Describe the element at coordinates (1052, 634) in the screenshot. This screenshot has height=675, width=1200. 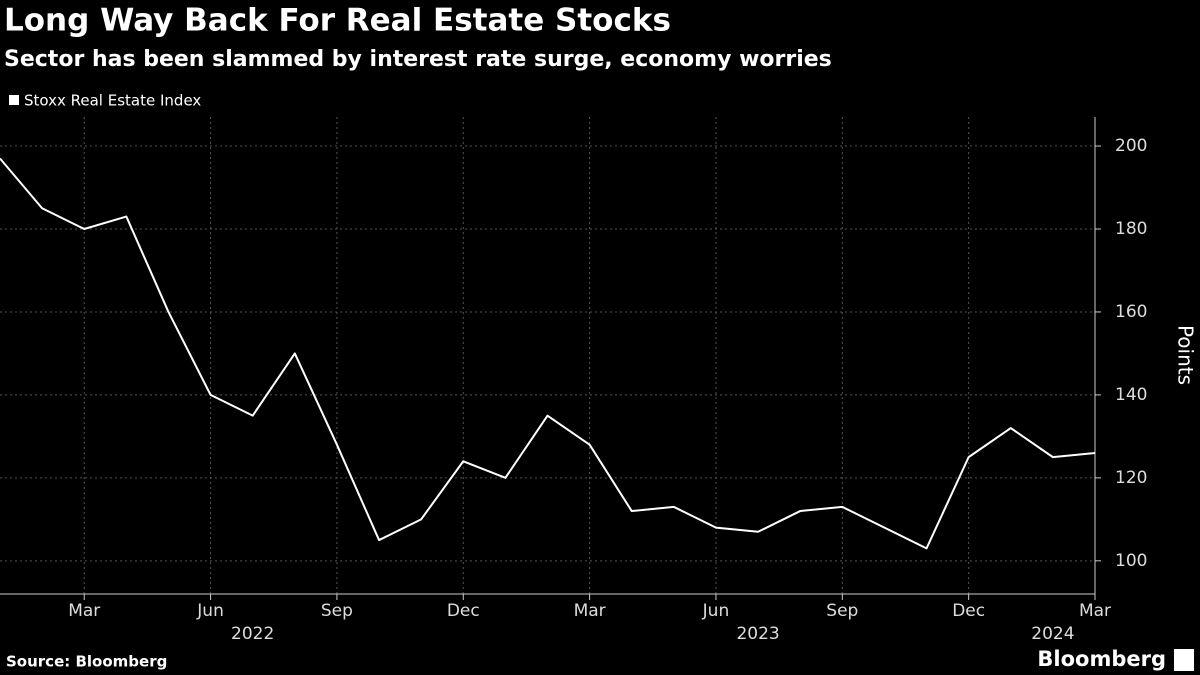
I see `year-label: 2024` at that location.